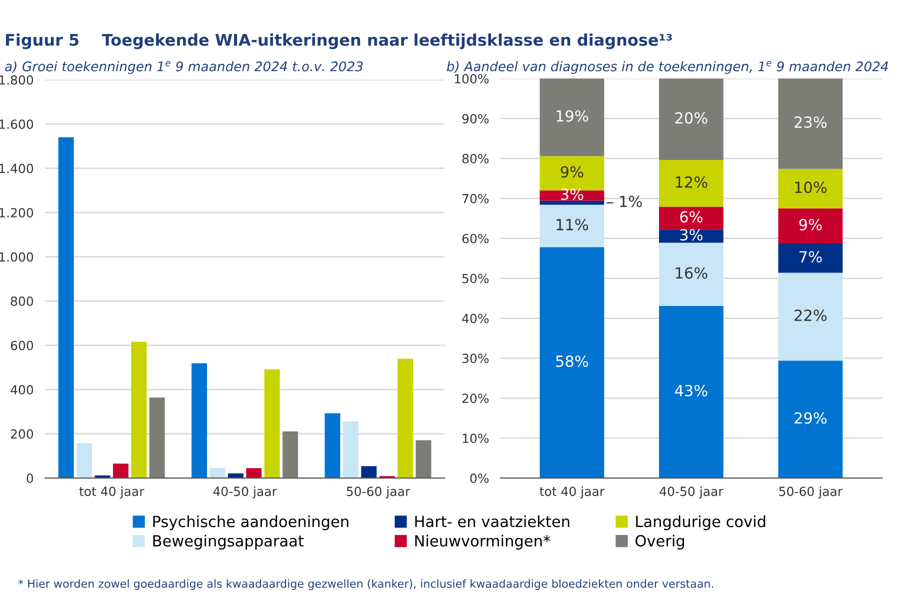 Image resolution: width=900 pixels, height=609 pixels. Describe the element at coordinates (475, 399) in the screenshot. I see `y-tick-label: 20%` at that location.